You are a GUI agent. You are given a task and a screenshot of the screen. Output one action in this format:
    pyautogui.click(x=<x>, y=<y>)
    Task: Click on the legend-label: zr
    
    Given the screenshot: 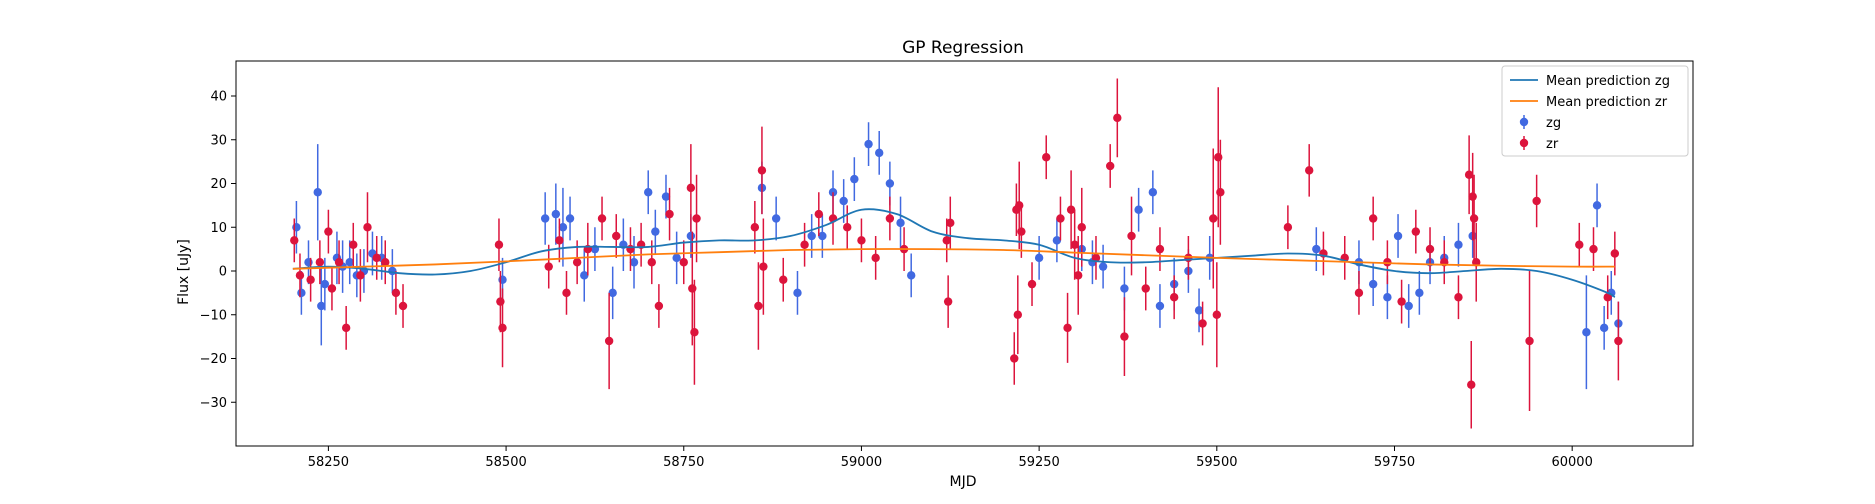 What is the action you would take?
    pyautogui.click(x=1552, y=144)
    